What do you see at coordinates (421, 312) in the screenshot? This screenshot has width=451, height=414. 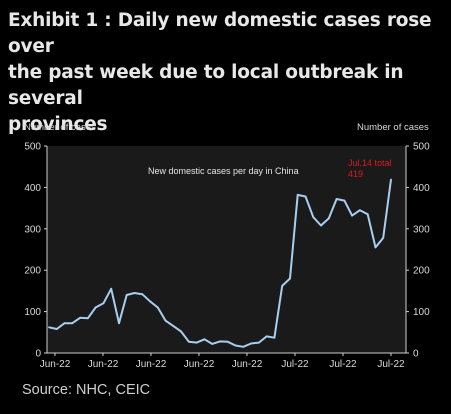 I see `y-tick-label-right: 100` at bounding box center [421, 312].